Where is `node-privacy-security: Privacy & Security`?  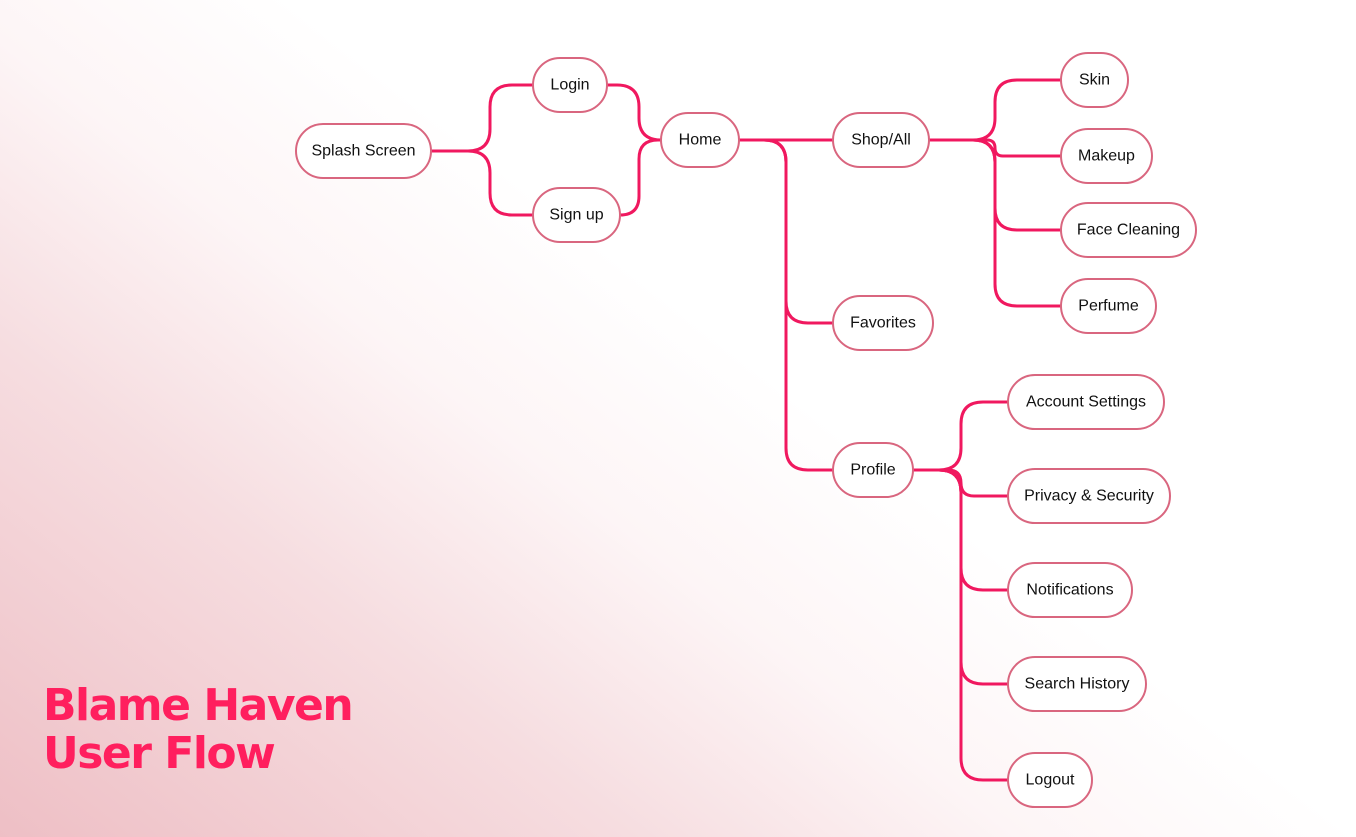
node-privacy-security: Privacy & Security is located at coordinates (1089, 496).